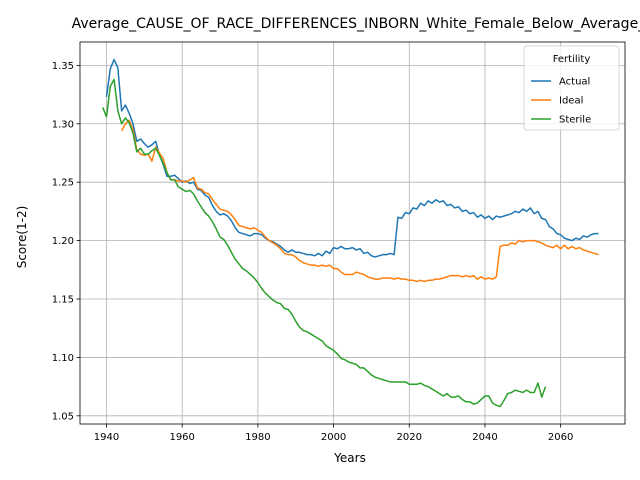 Image resolution: width=640 pixels, height=480 pixels. I want to click on legend-label-sterile: Sterile, so click(575, 120).